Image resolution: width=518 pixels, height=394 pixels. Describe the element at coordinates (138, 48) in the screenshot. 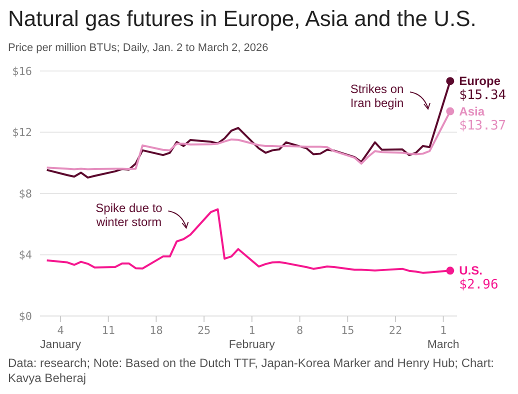

I see `chart-subtitle: Price per million BTUs; Daily, Jan. 2 to March 2, 2026` at that location.